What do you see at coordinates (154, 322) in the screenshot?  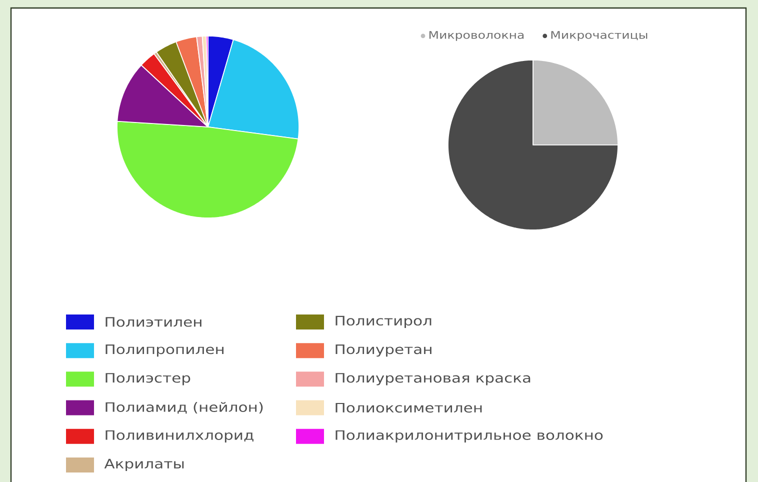 I see `legend-label: Полиэтилен` at bounding box center [154, 322].